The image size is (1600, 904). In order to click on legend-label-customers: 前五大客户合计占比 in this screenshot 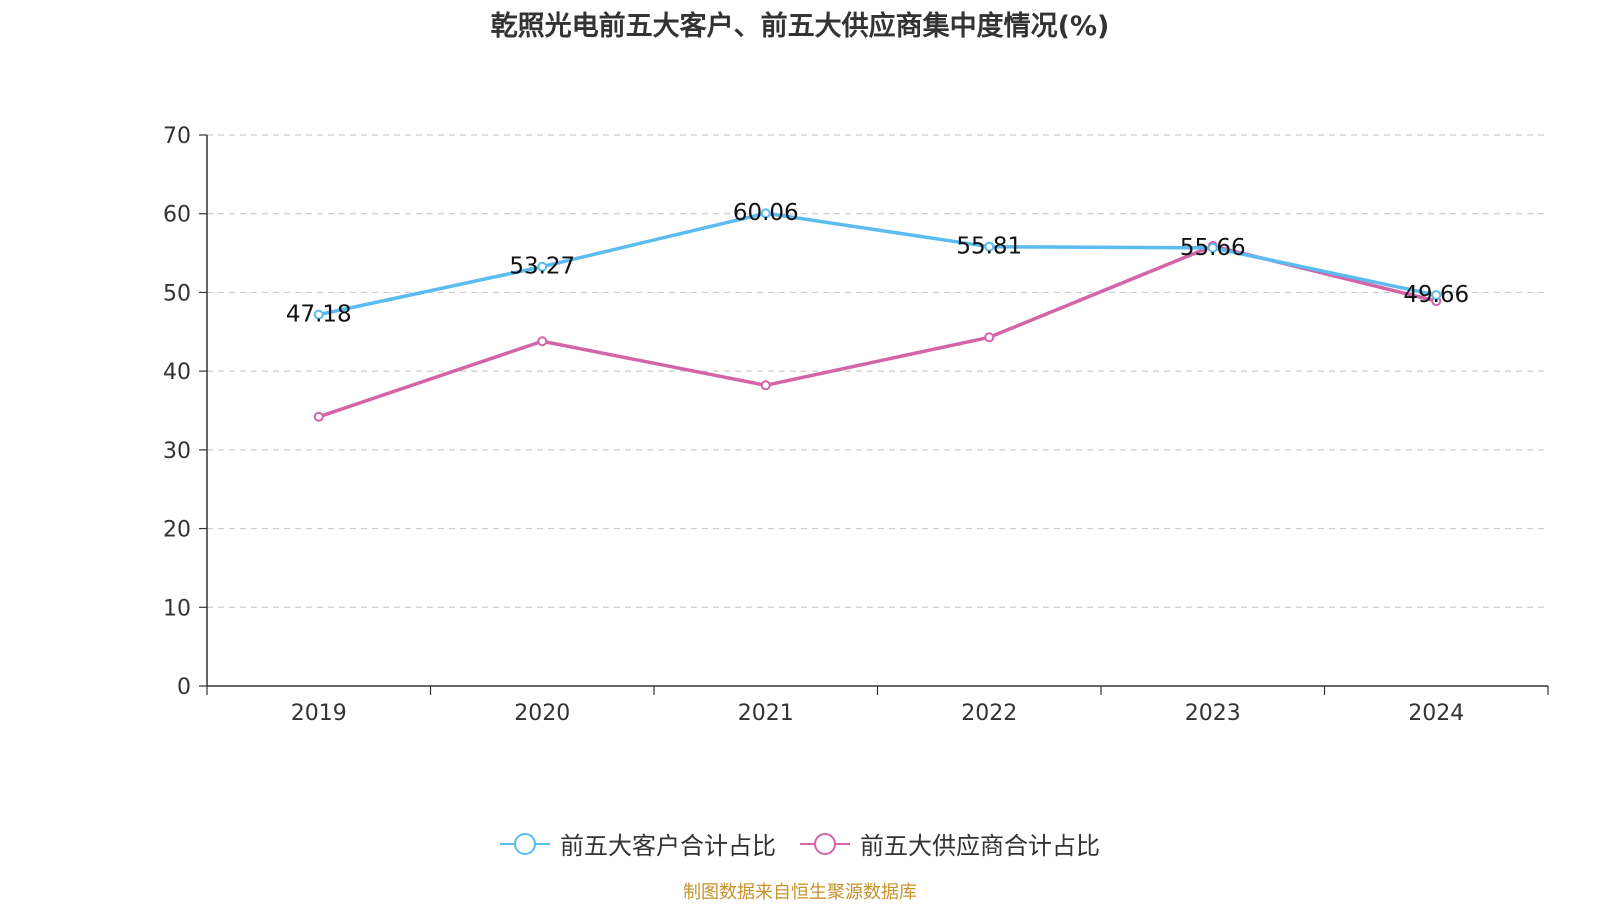, I will do `click(668, 846)`.